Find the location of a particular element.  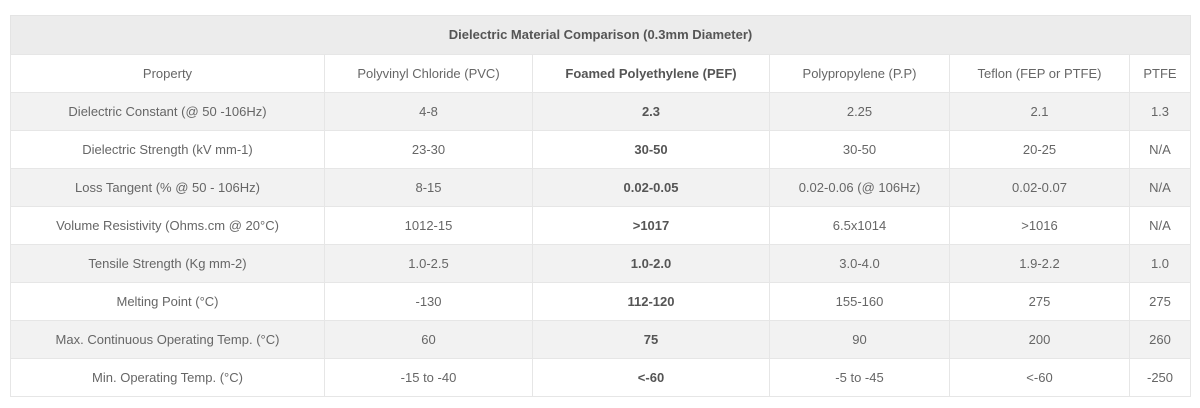

cell-ptfe: 275 is located at coordinates (1160, 301).